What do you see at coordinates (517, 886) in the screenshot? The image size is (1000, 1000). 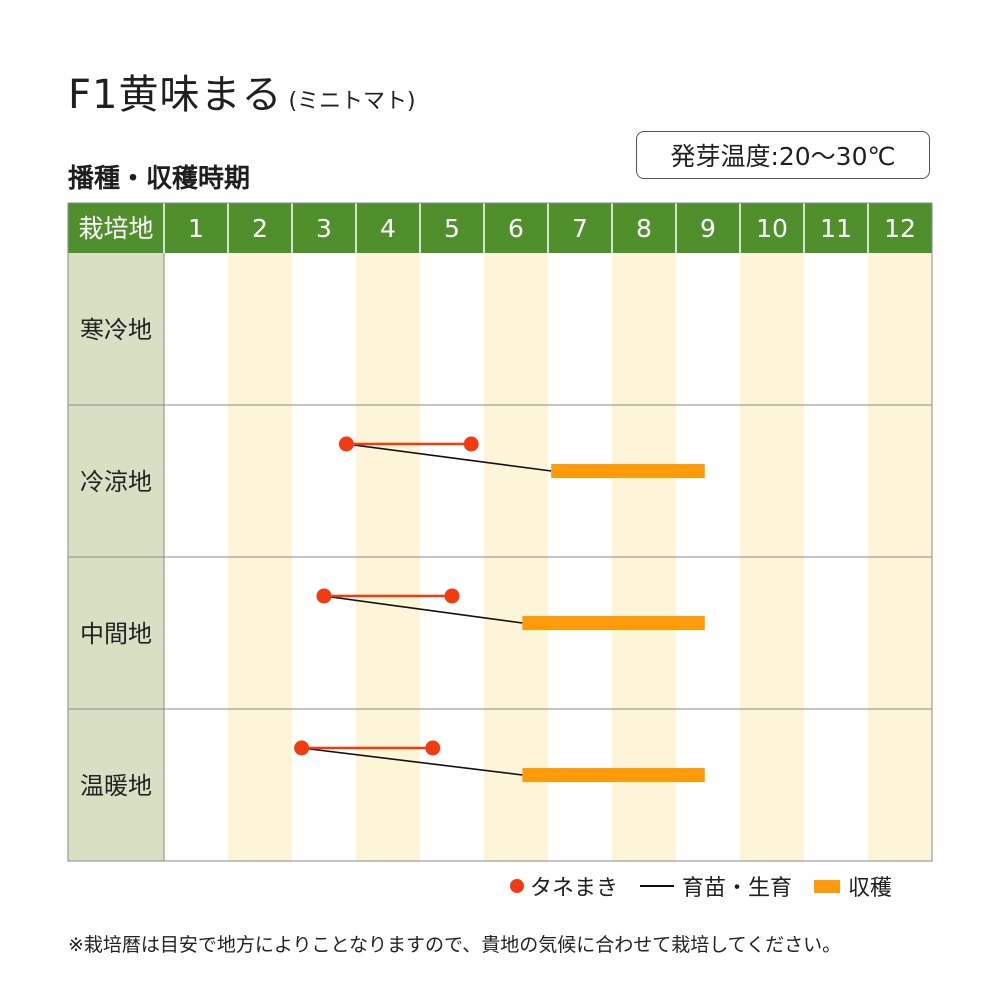 I see `legend-dot-icon` at bounding box center [517, 886].